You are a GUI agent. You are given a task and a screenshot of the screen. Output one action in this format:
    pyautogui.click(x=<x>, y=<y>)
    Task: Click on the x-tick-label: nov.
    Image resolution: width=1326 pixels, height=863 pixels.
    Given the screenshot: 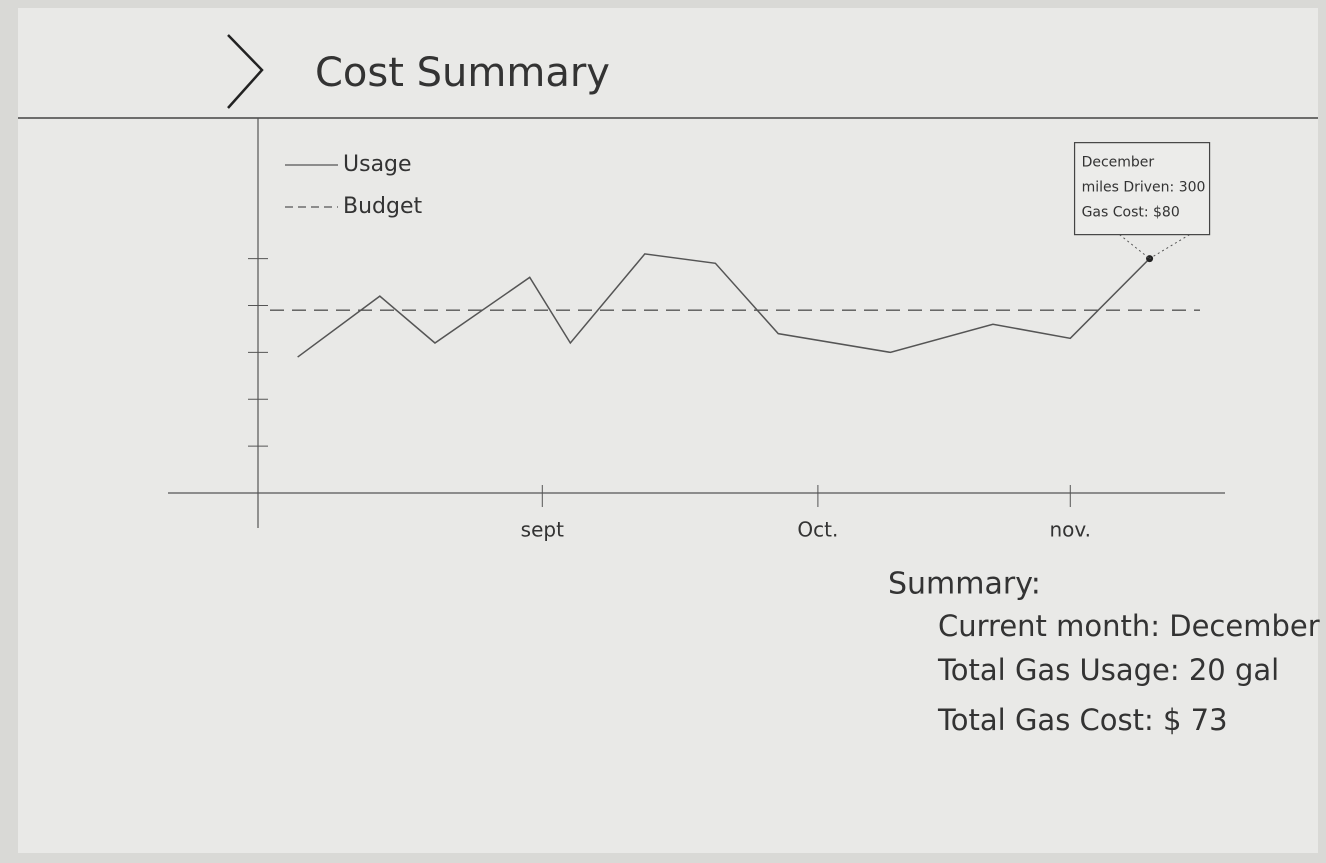 What is the action you would take?
    pyautogui.click(x=1070, y=530)
    